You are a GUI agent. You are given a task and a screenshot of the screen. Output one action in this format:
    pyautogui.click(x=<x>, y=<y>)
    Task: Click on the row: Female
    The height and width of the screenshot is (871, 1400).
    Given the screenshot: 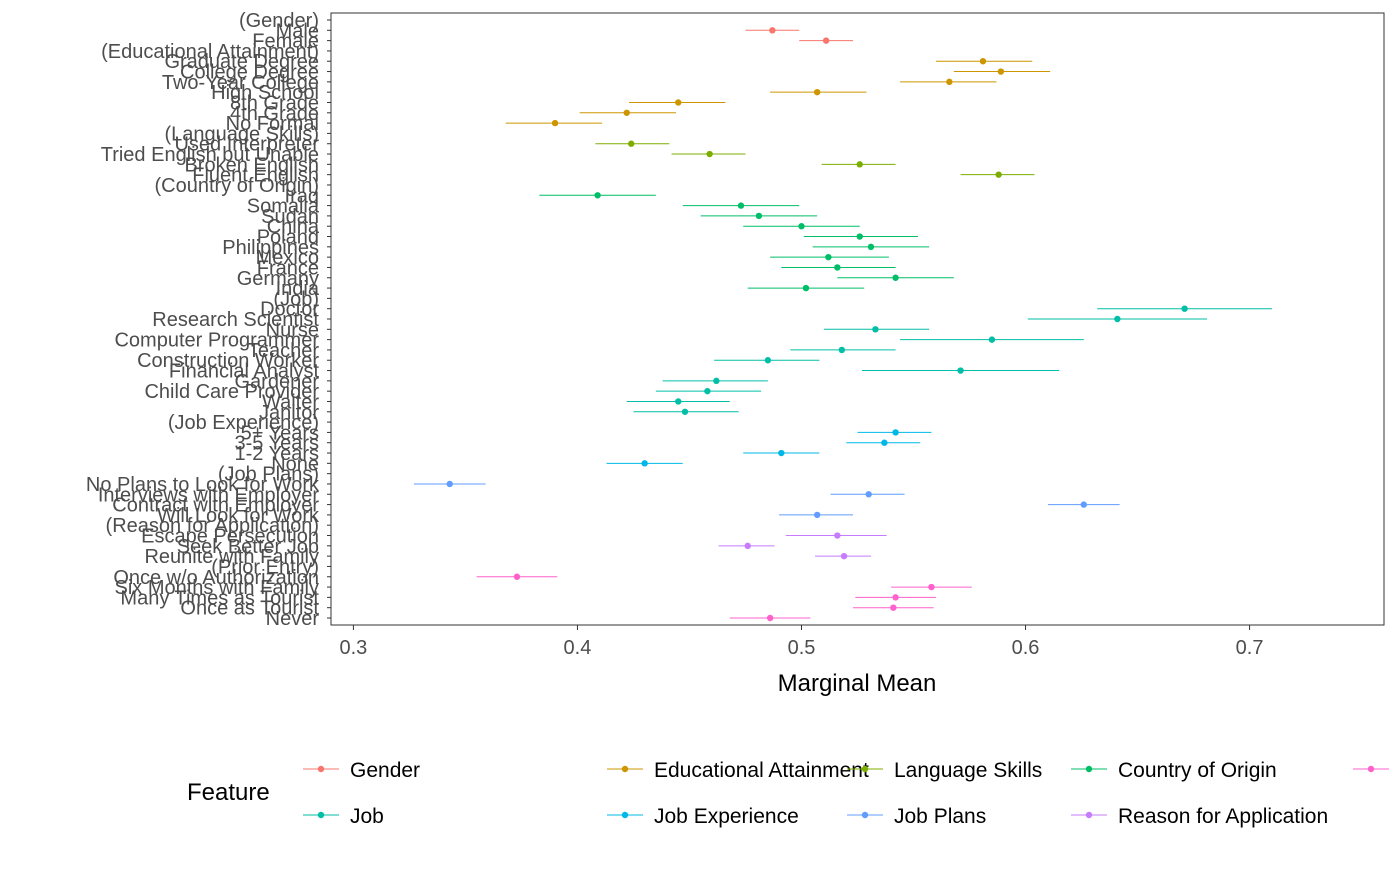 What is the action you would take?
    pyautogui.click(x=553, y=42)
    